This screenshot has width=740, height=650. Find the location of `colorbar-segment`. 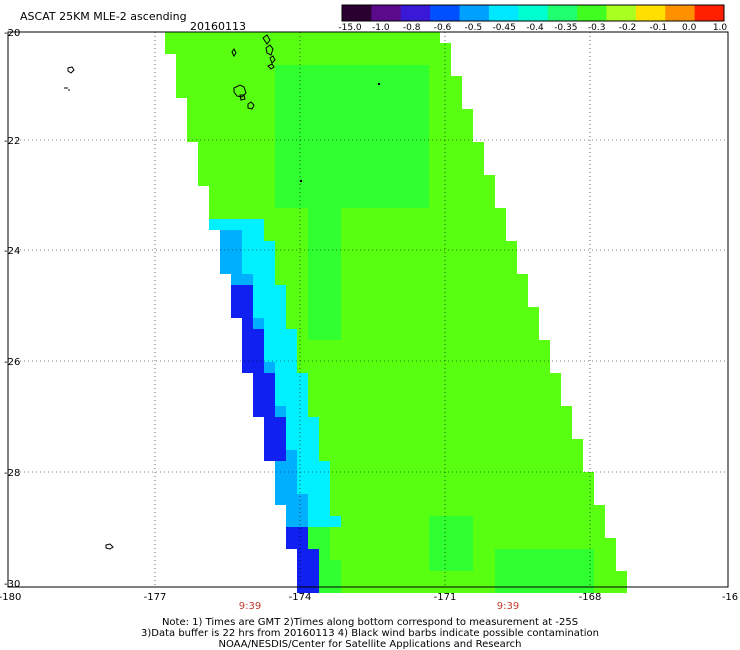

colorbar-segment is located at coordinates (680, 13).